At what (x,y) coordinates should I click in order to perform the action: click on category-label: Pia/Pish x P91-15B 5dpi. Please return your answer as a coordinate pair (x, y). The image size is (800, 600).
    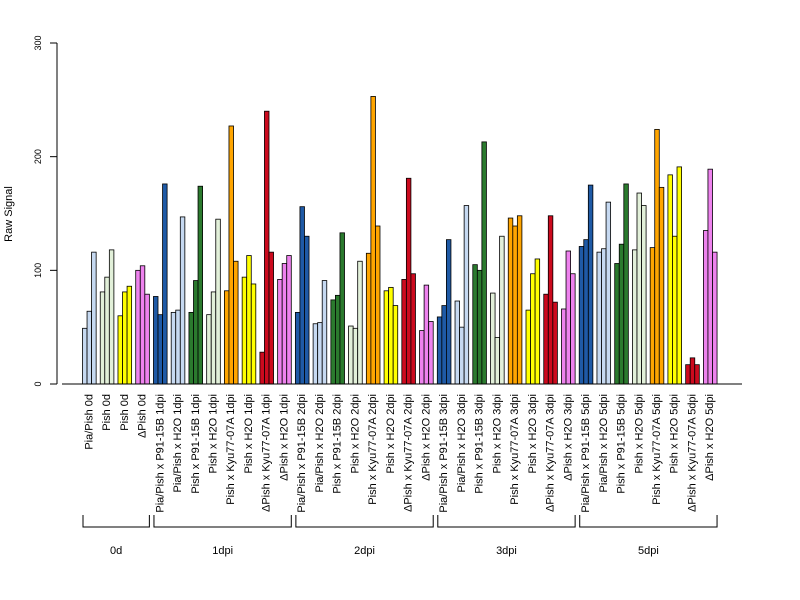
    Looking at the image, I should click on (586, 453).